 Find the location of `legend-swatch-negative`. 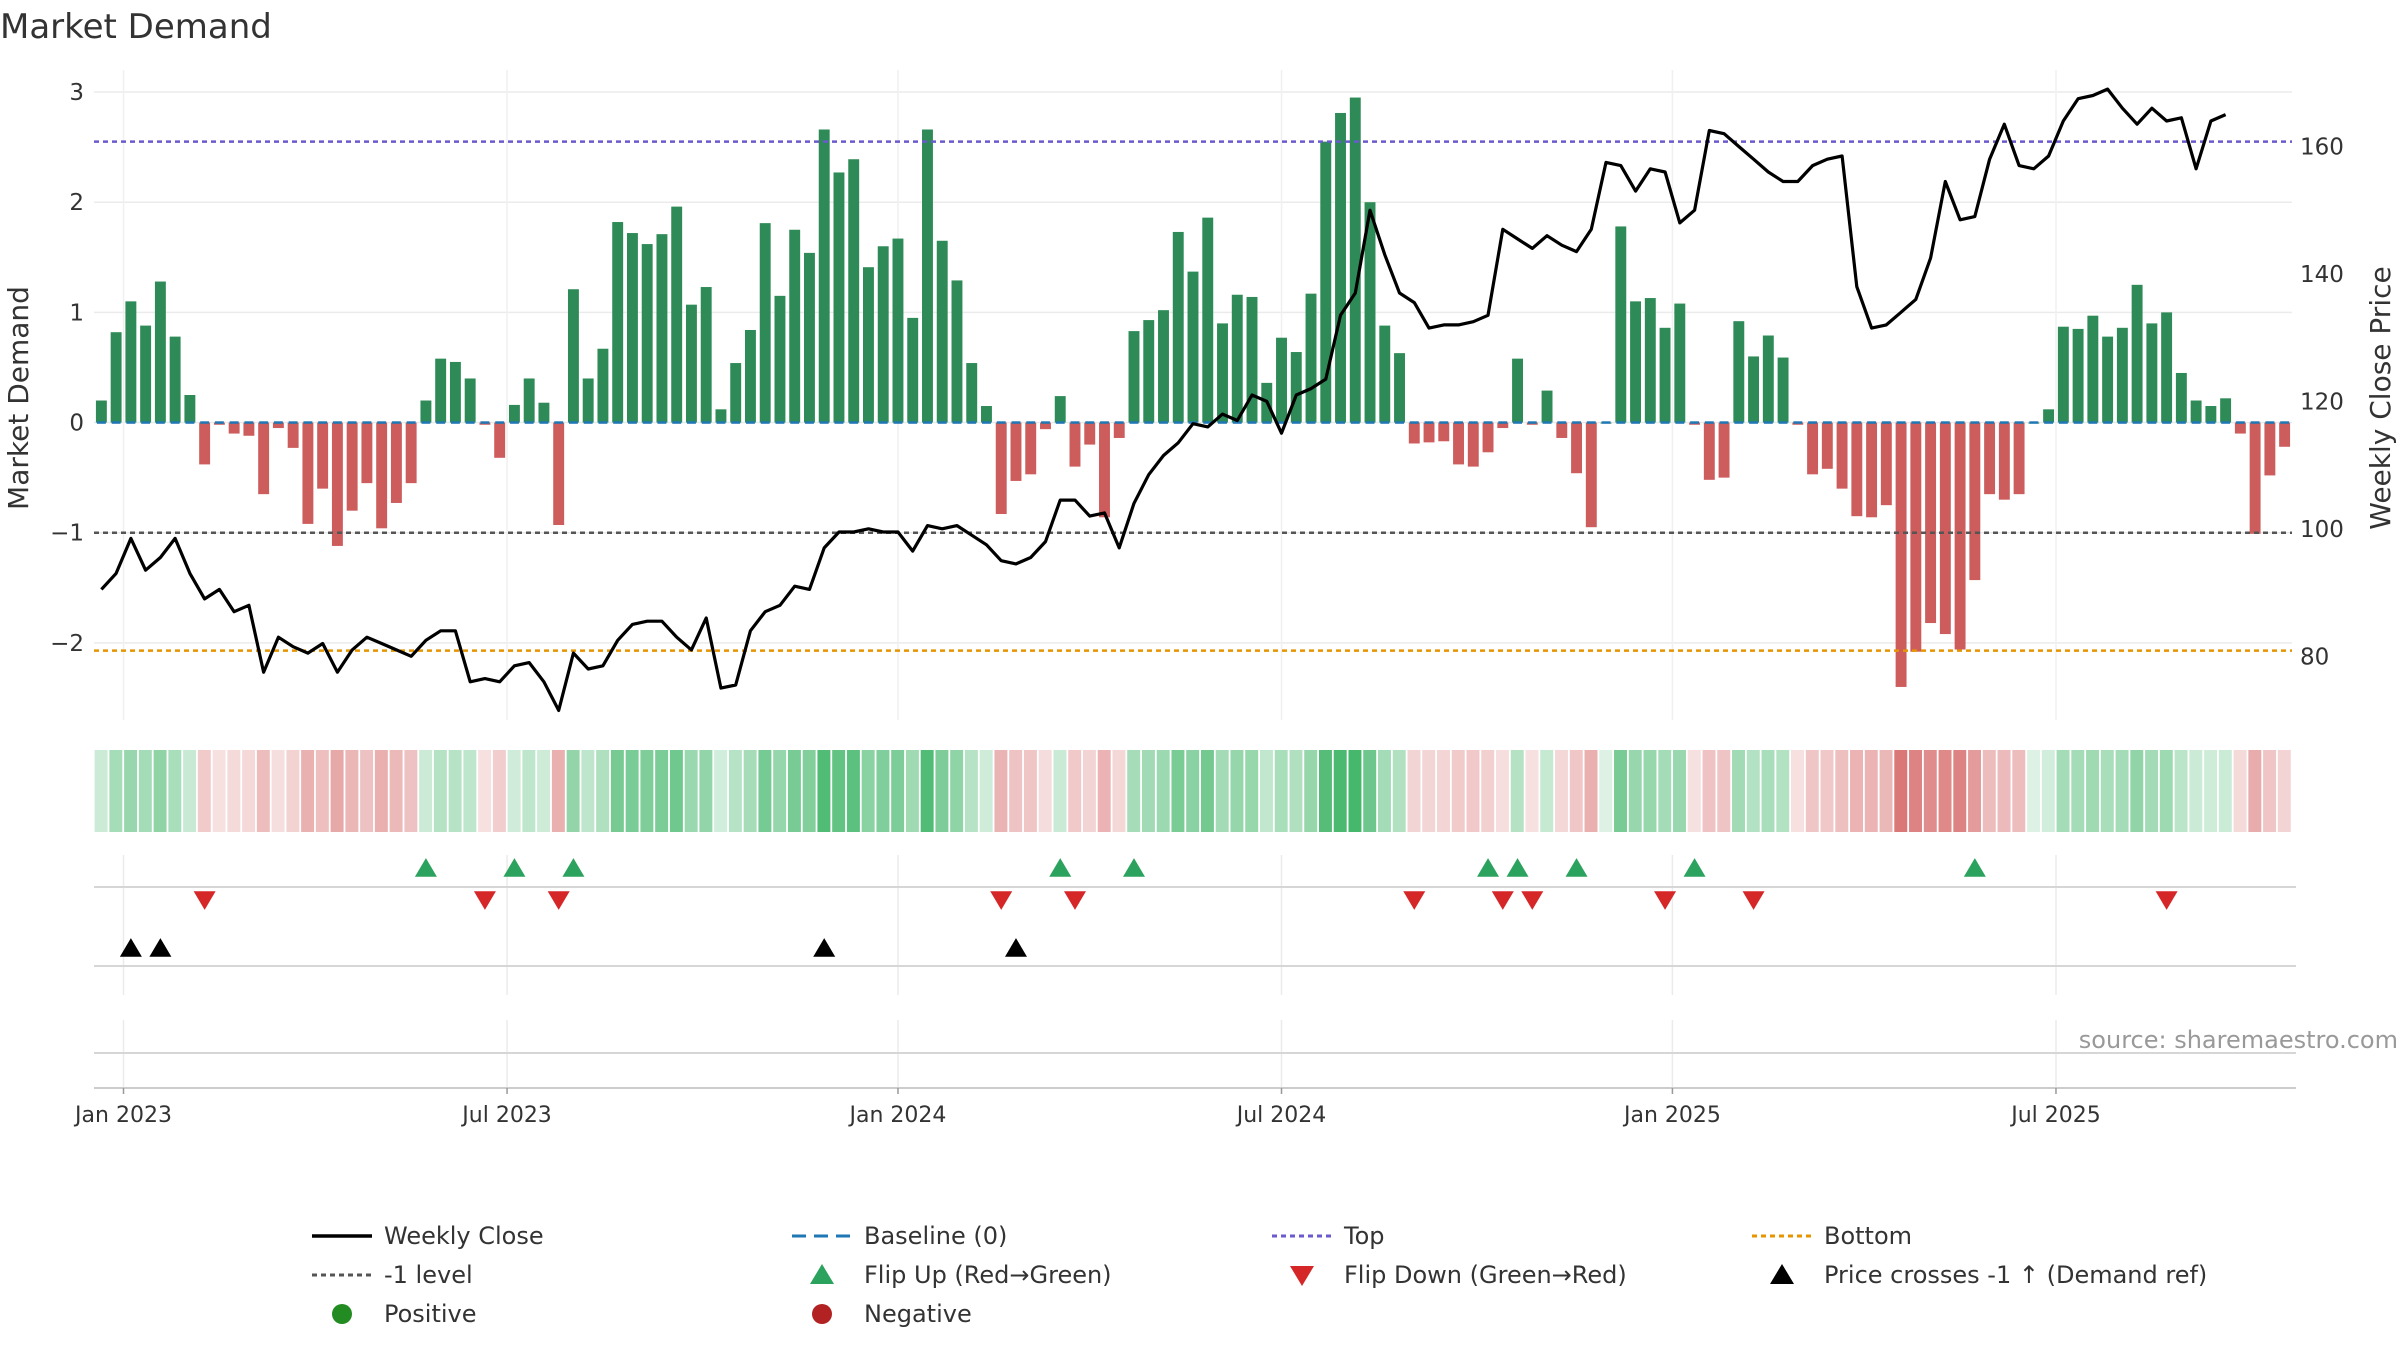

legend-swatch-negative is located at coordinates (822, 1314).